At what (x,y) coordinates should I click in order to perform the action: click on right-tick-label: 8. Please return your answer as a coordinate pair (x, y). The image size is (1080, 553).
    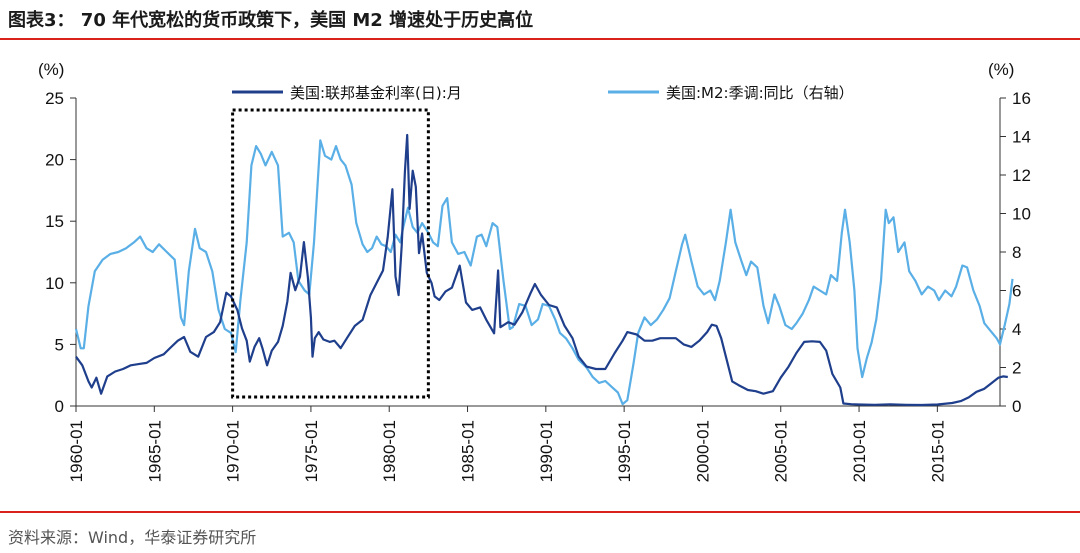
    Looking at the image, I should click on (1016, 252).